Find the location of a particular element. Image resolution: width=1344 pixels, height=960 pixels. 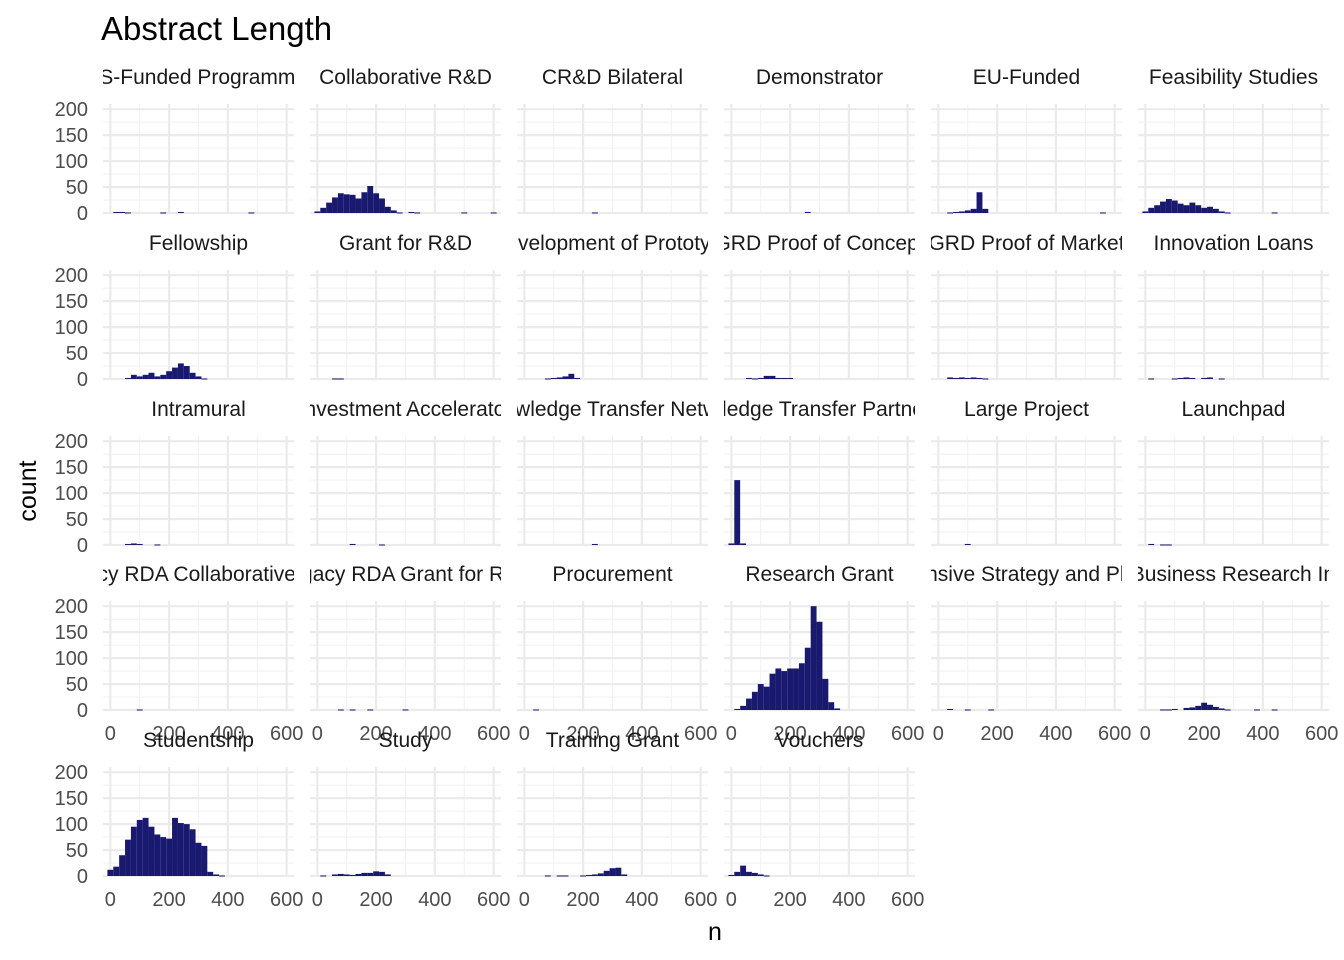

x-tick-label: 0 is located at coordinates (731, 900).